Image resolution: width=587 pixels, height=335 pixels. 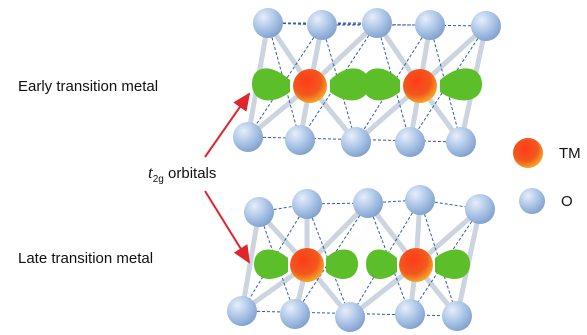 I want to click on arrow-to-early, so click(x=227, y=125).